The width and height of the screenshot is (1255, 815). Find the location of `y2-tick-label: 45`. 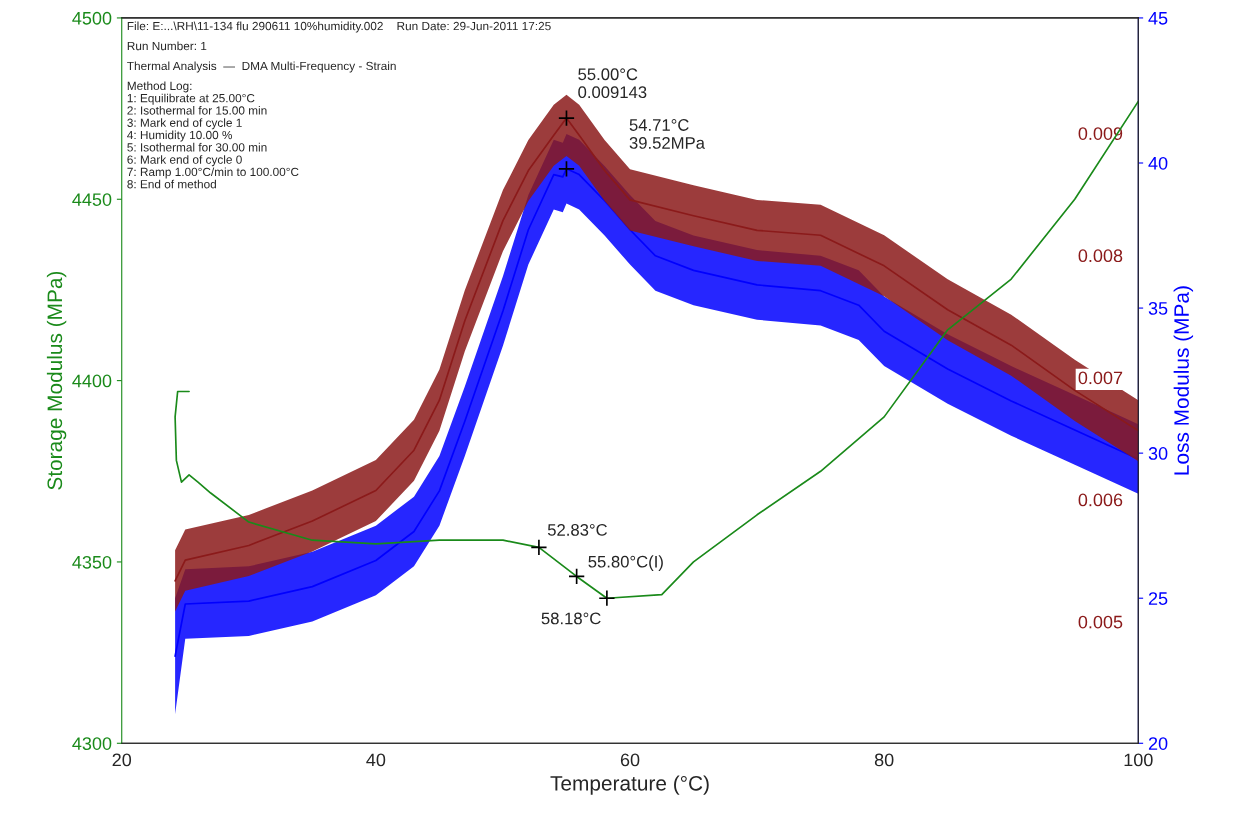

y2-tick-label: 45 is located at coordinates (1158, 18).